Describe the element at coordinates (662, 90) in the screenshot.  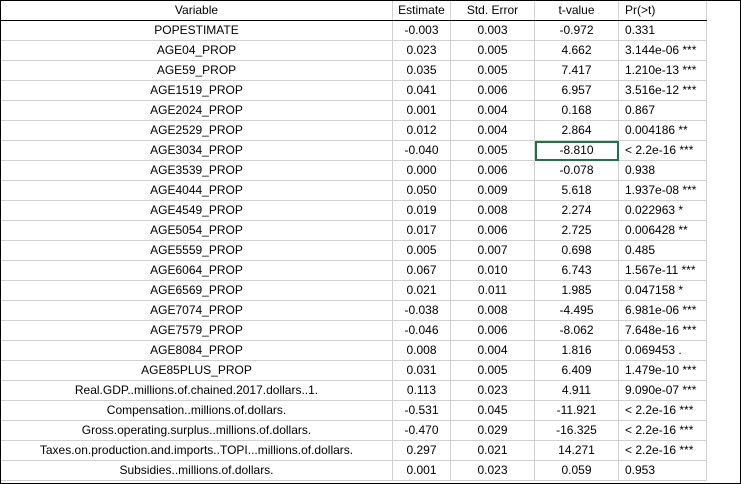
I see `cell-p-value: 3.516e-12 ***` at that location.